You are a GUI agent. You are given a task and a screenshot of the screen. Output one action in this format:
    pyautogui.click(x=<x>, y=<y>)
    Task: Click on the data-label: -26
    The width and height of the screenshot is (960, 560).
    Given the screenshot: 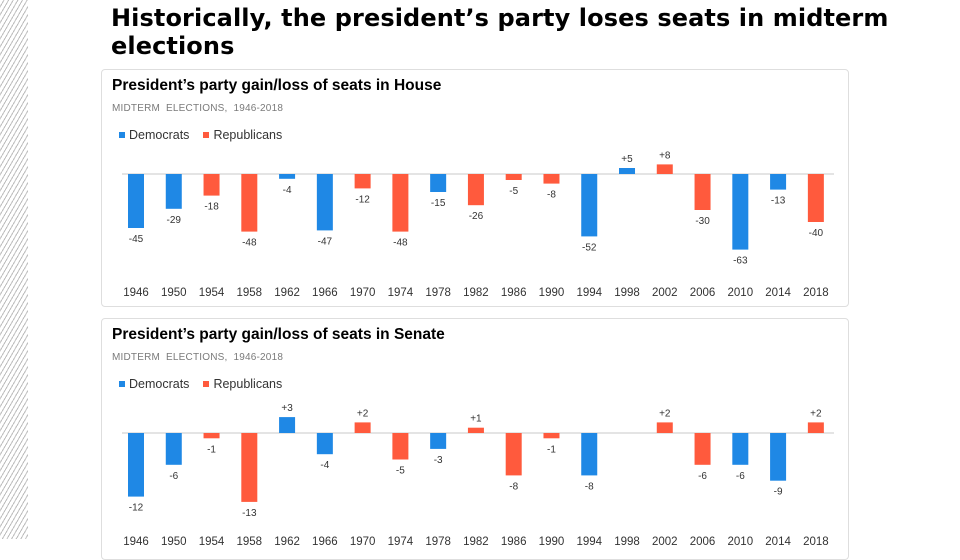 What is the action you would take?
    pyautogui.click(x=476, y=216)
    